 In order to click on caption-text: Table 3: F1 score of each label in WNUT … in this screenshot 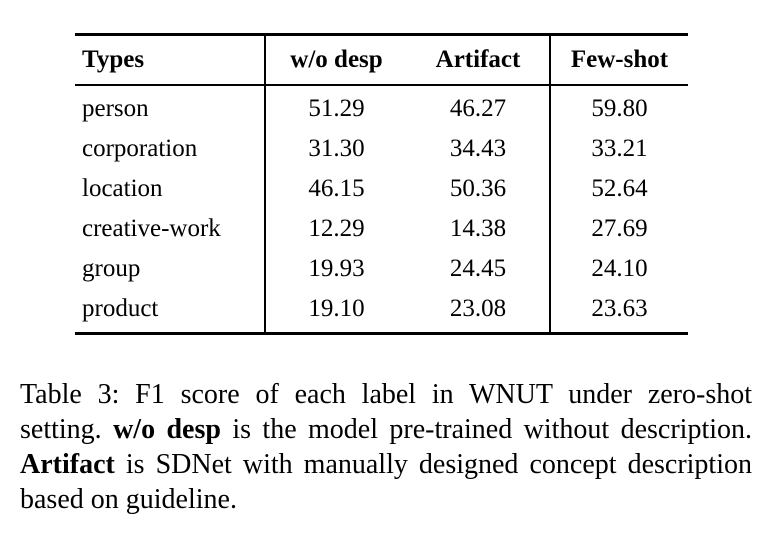, I will do `click(386, 412)`.